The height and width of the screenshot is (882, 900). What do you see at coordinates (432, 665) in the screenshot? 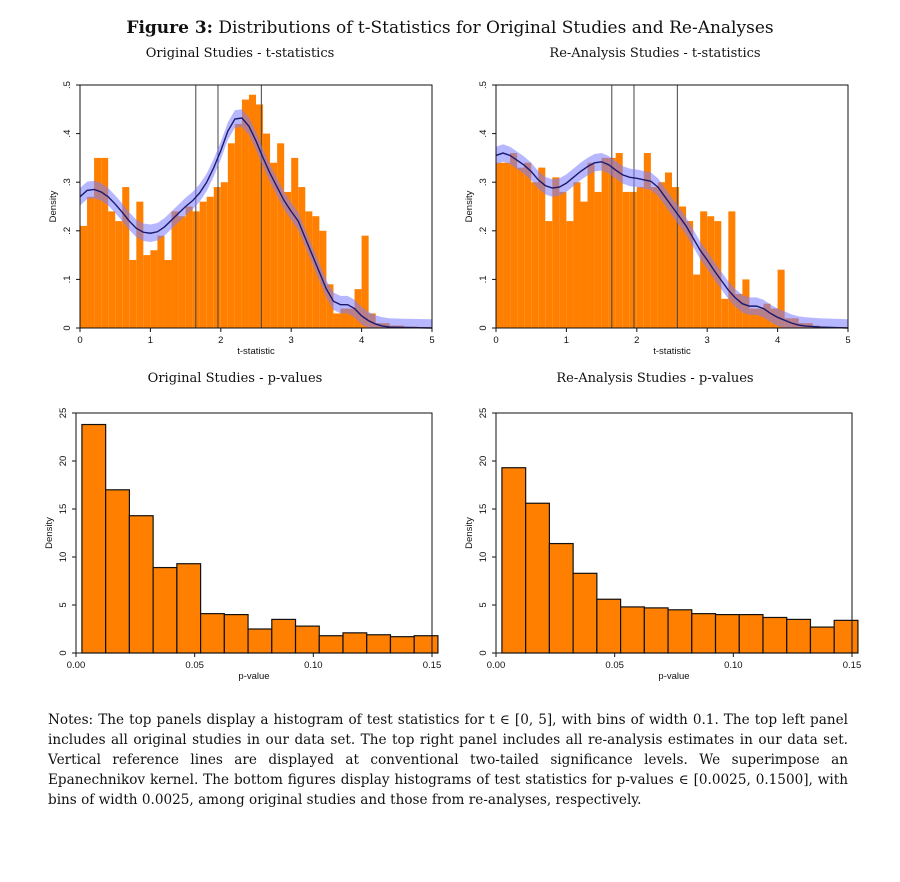
I see `x-tick-label: 0.15` at bounding box center [432, 665].